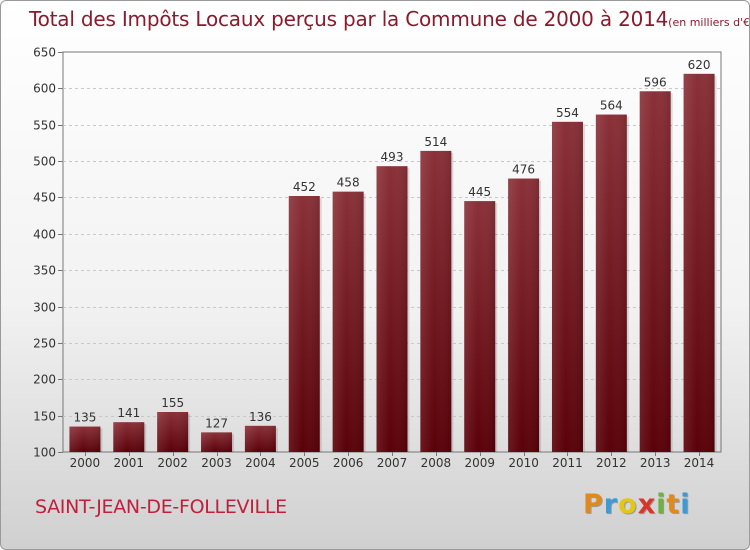 The image size is (750, 550). What do you see at coordinates (567, 463) in the screenshot?
I see `x-tick-label: 2011` at bounding box center [567, 463].